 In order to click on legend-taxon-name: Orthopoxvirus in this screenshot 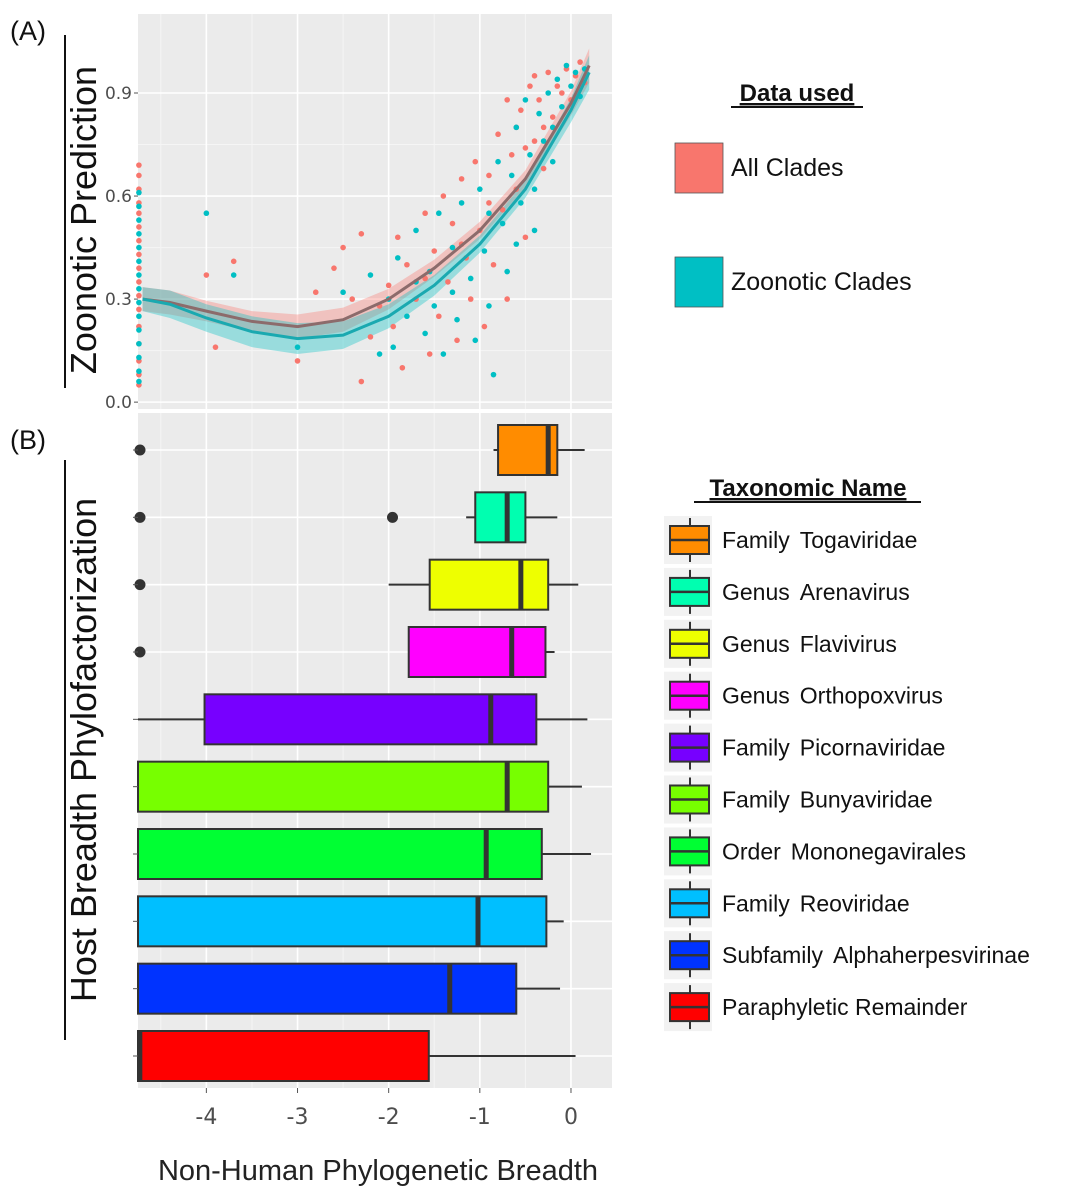, I will do `click(871, 696)`.